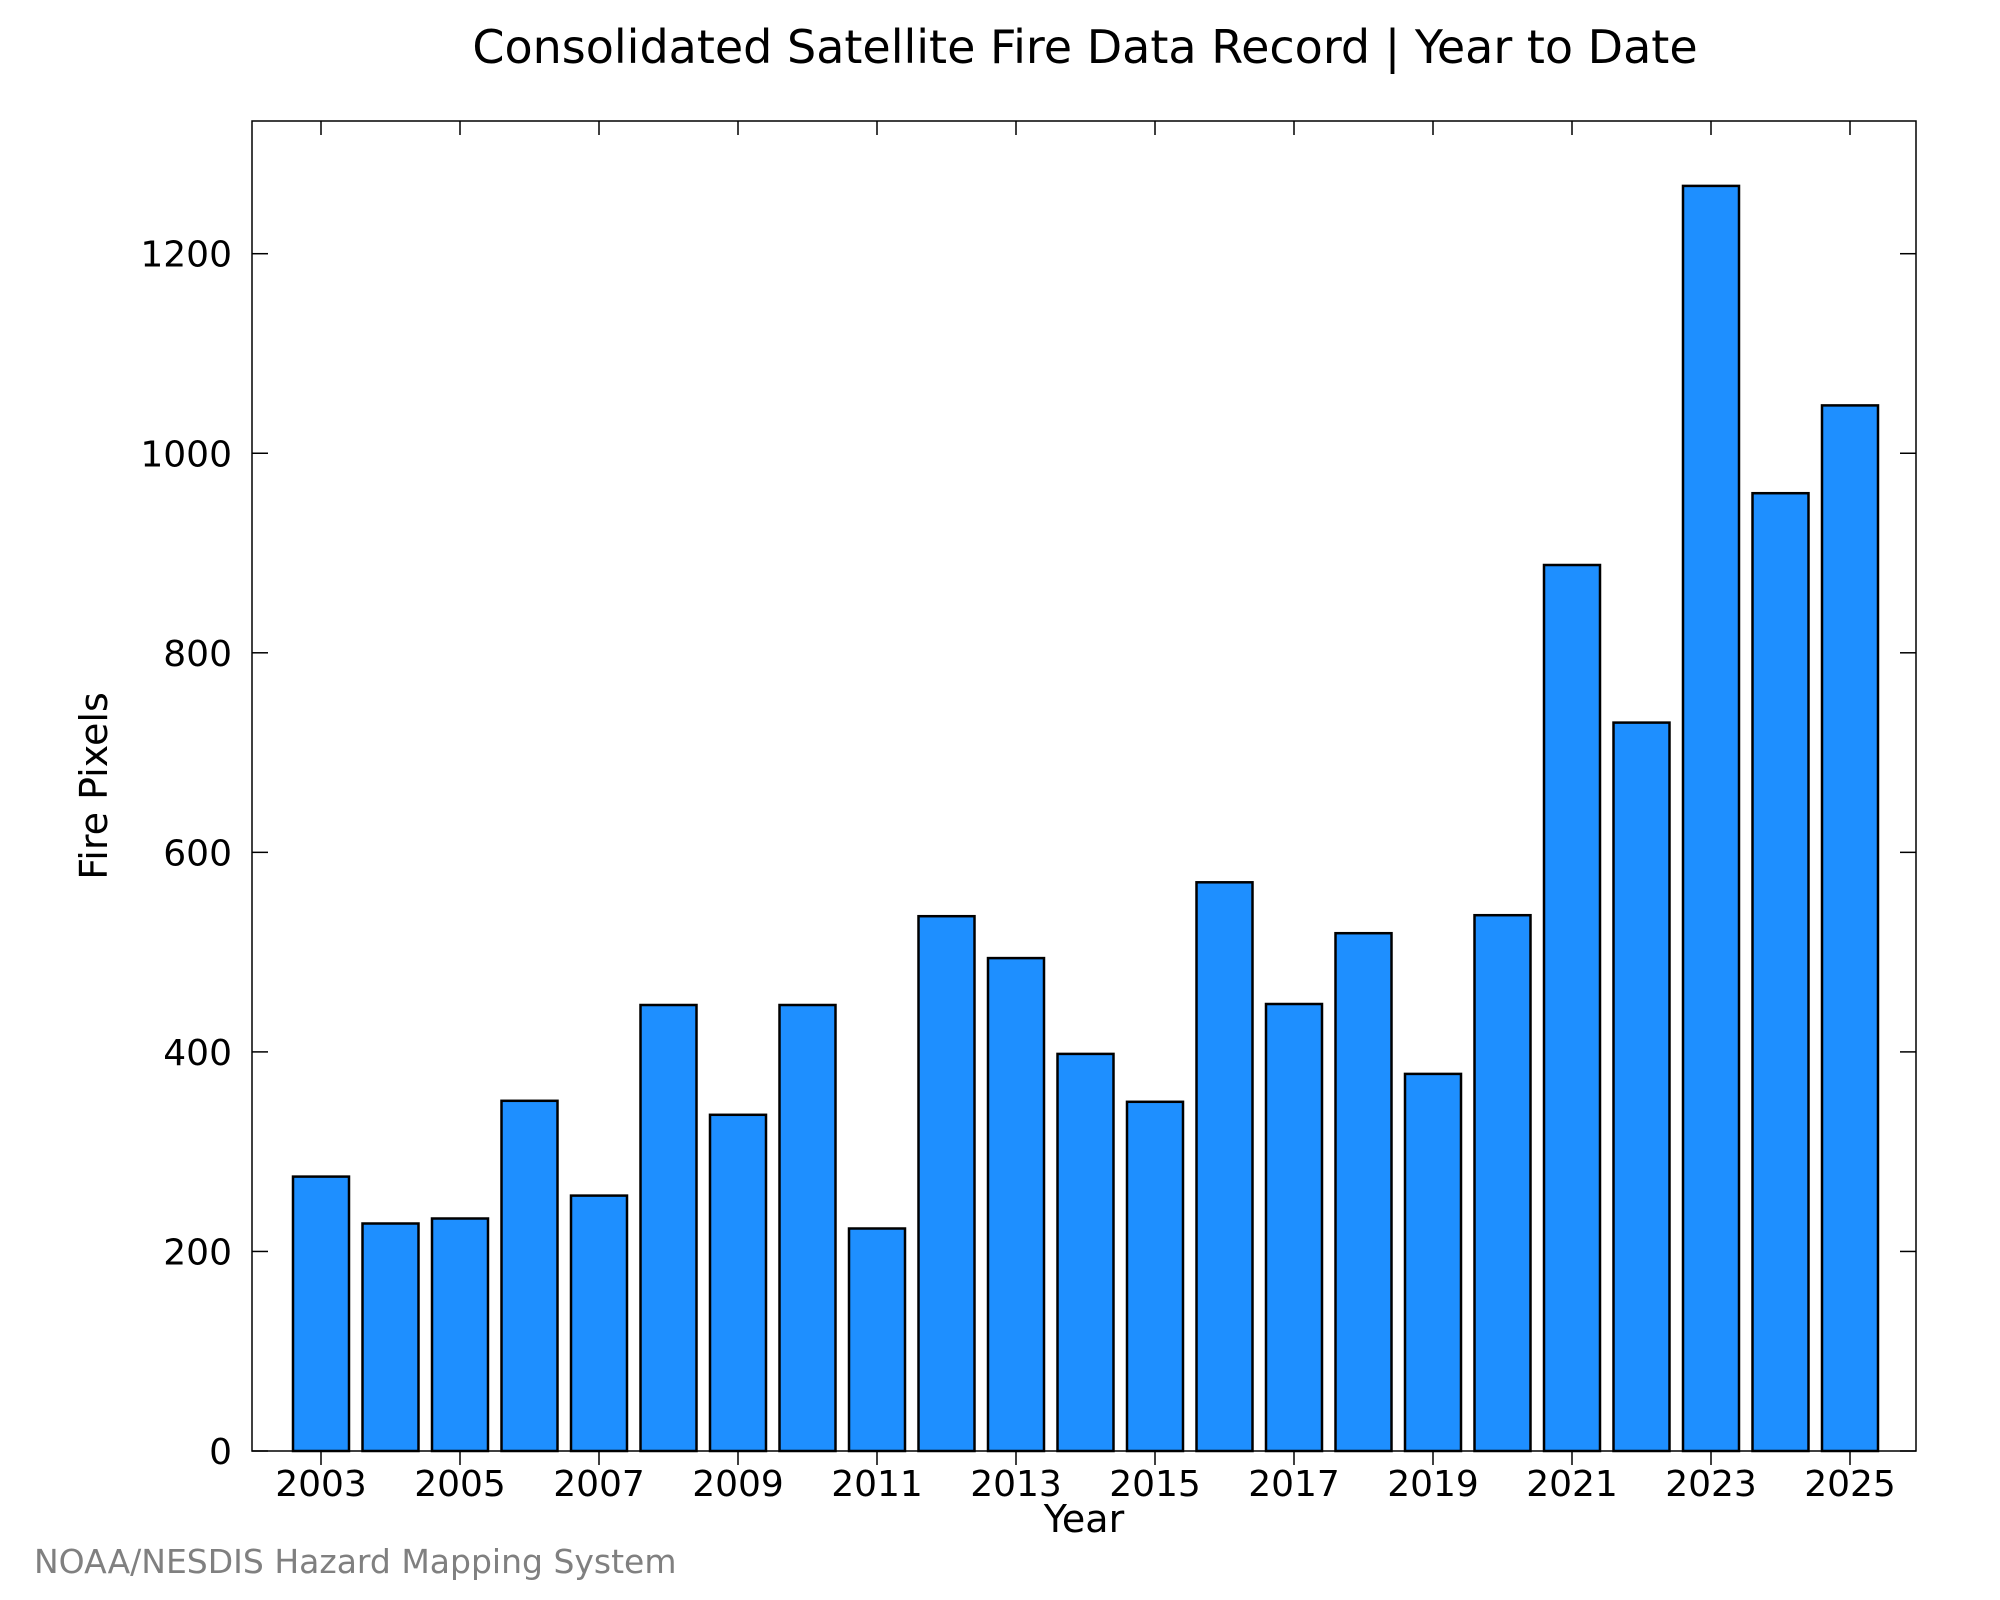 This screenshot has height=1600, width=2000. Describe the element at coordinates (321, 1484) in the screenshot. I see `x-tick-label-2003: 2003` at that location.